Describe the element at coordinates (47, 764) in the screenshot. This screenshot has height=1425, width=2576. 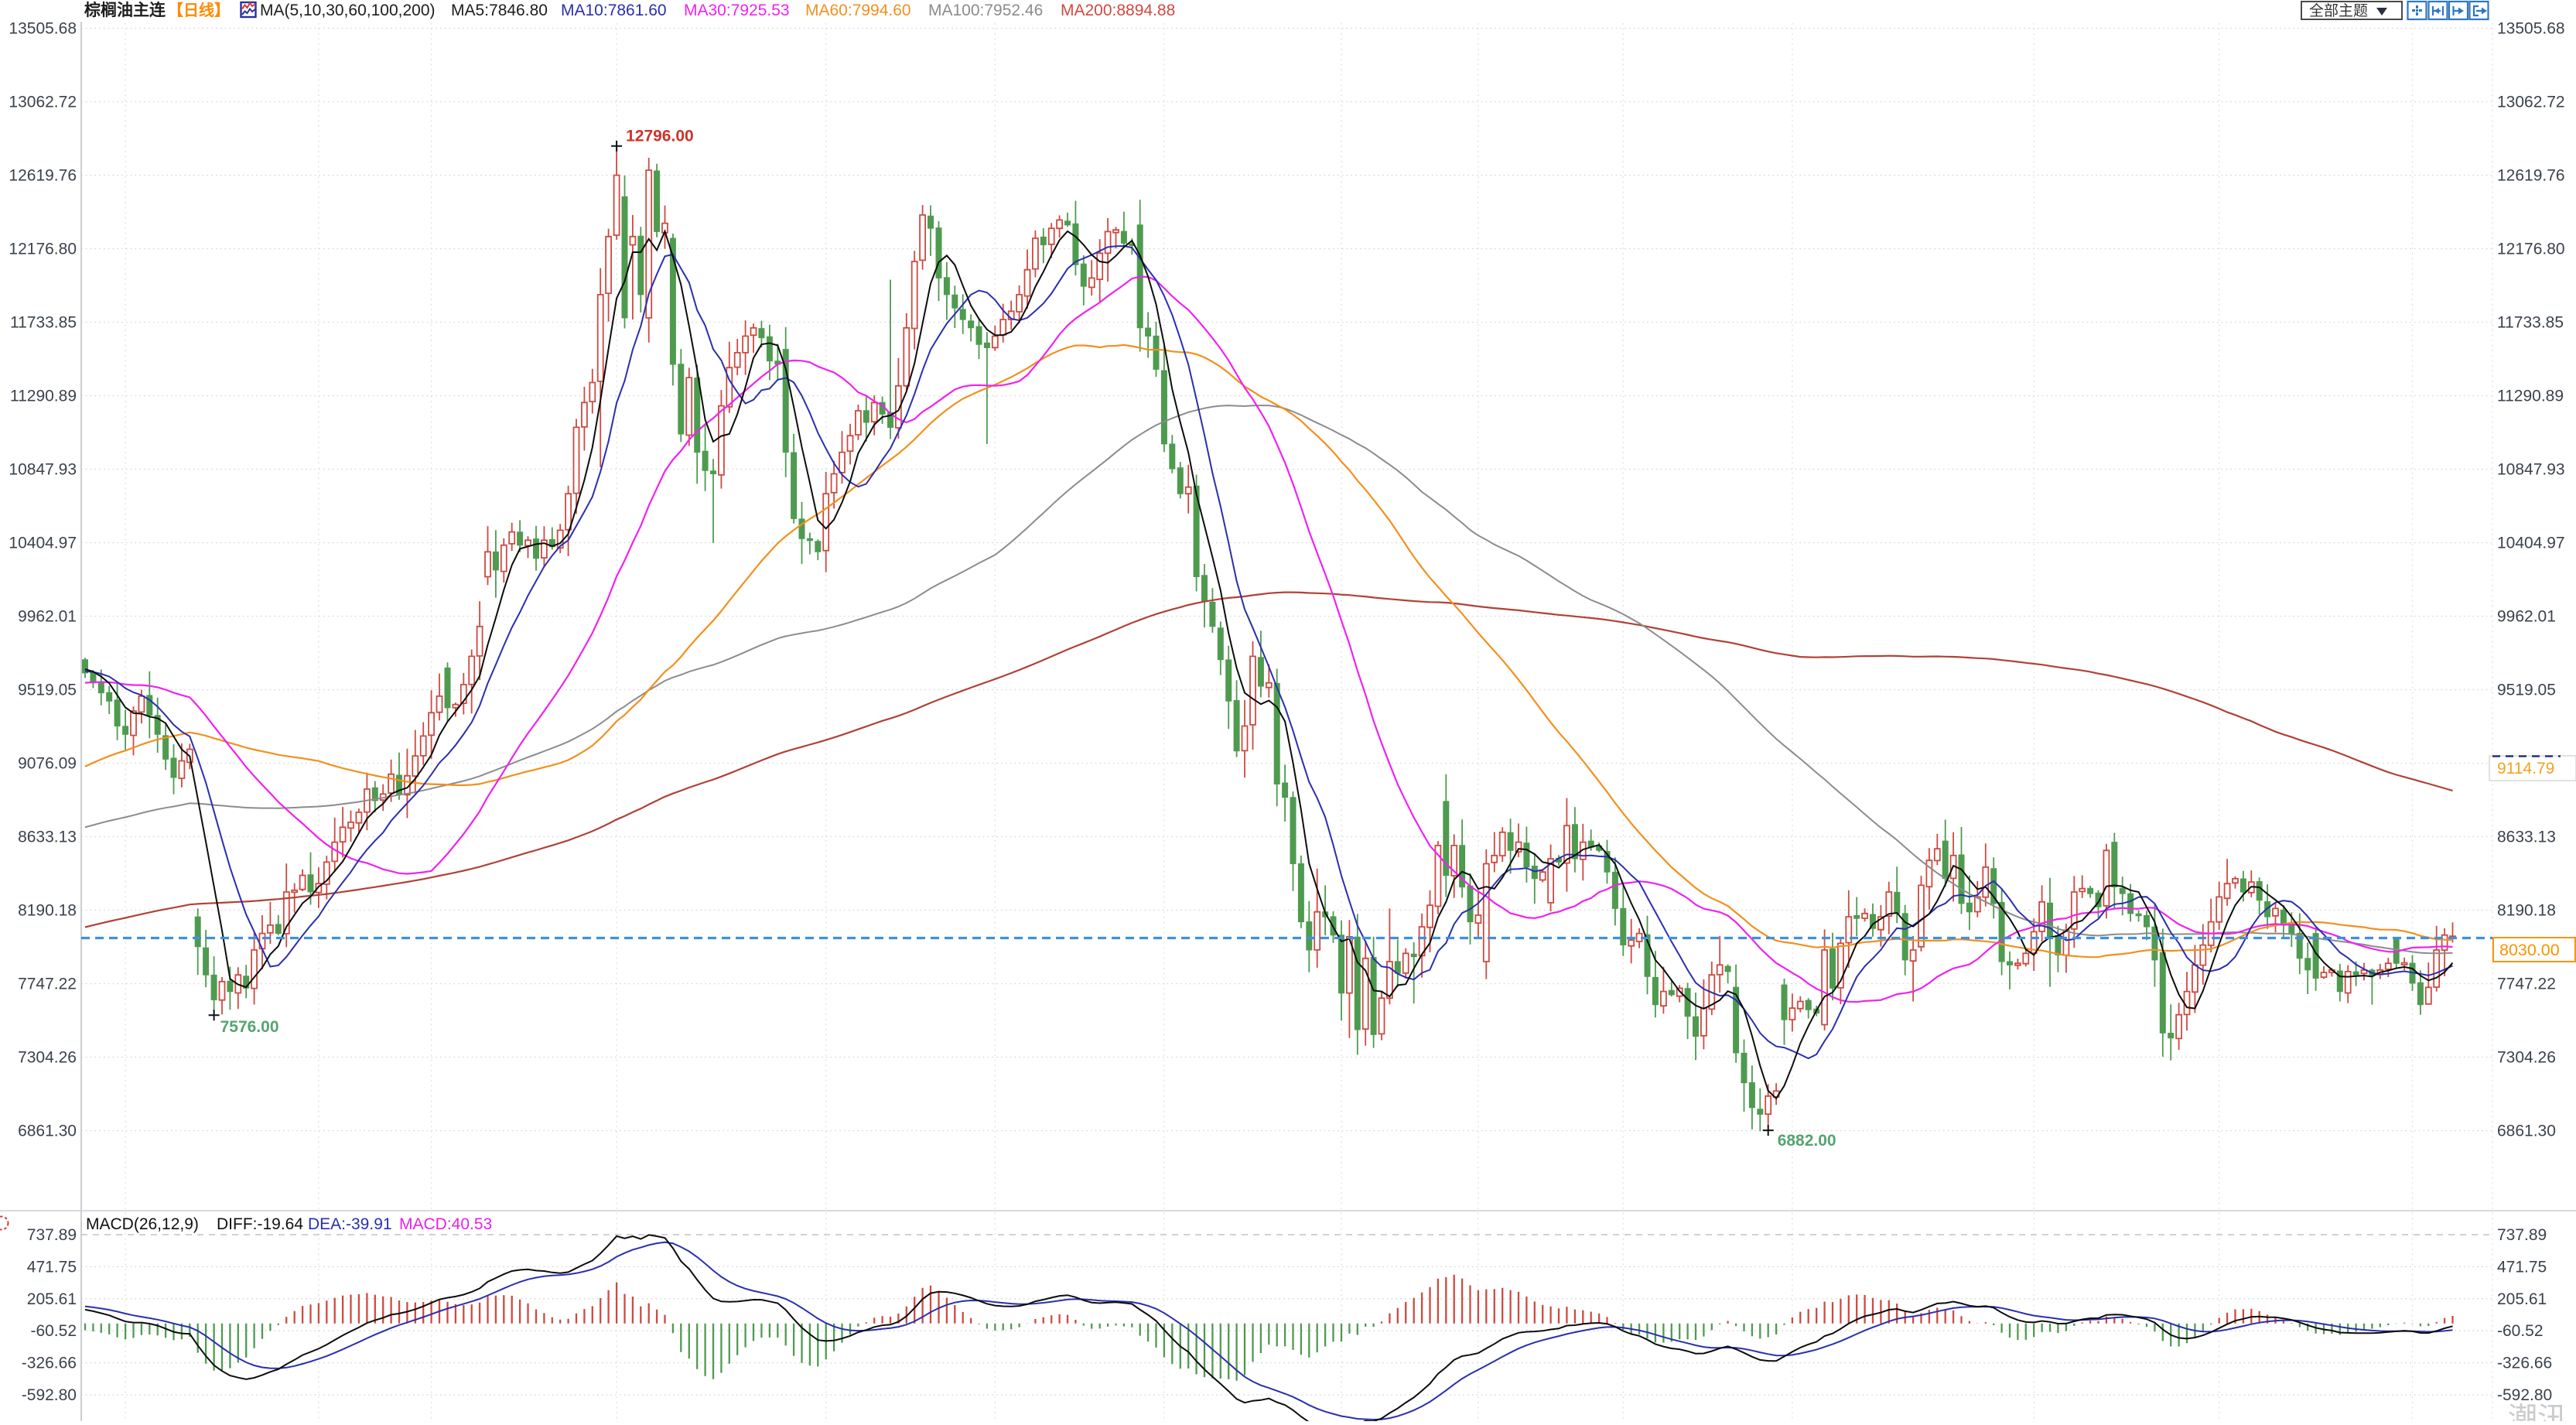
I see `svg-text: 9076.09` at that location.